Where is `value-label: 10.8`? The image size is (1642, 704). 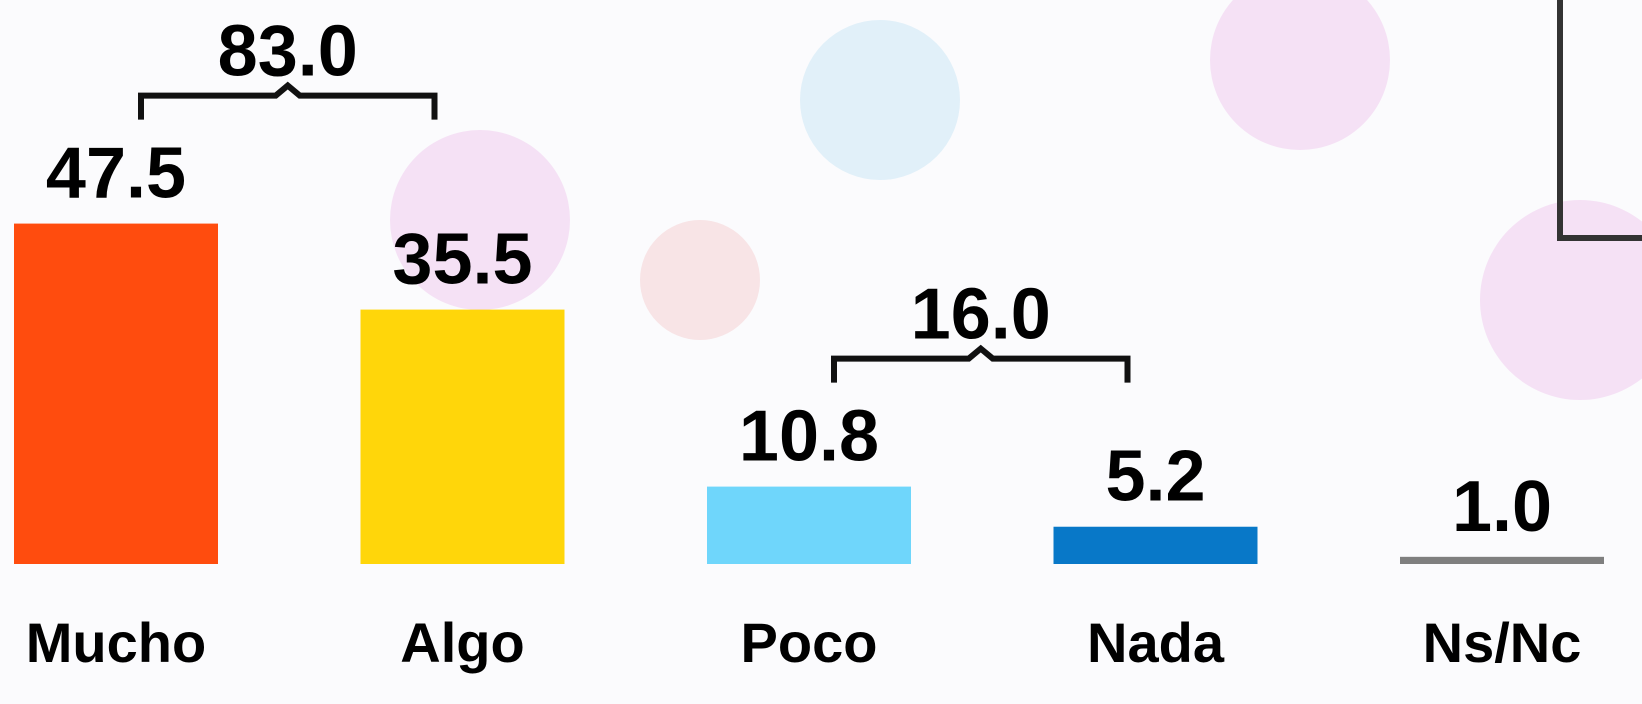 value-label: 10.8 is located at coordinates (809, 437).